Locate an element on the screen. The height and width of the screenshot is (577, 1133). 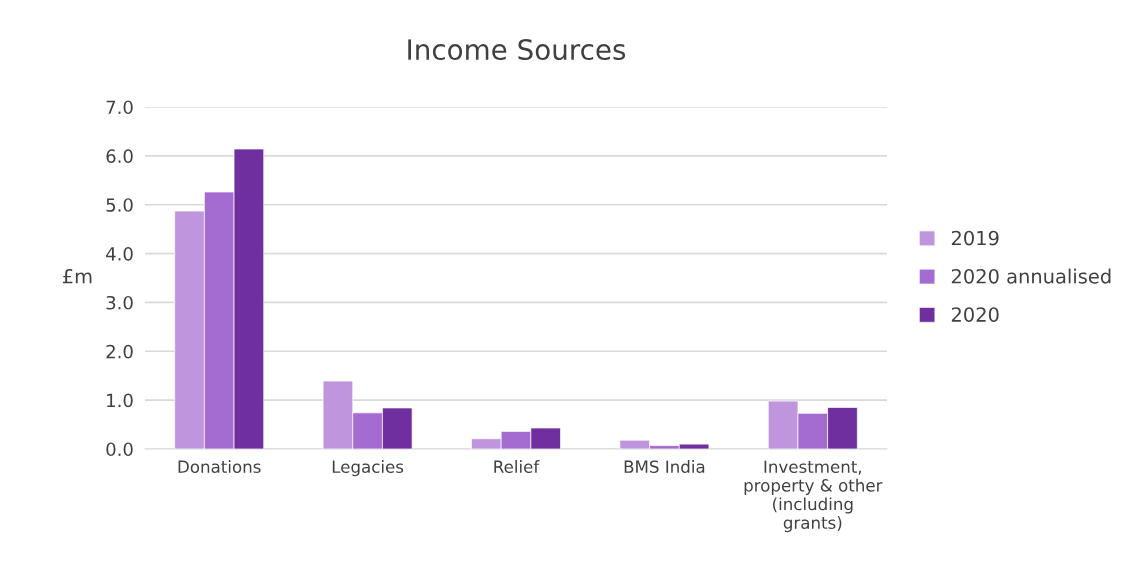
legend-label: 2019 is located at coordinates (975, 238).